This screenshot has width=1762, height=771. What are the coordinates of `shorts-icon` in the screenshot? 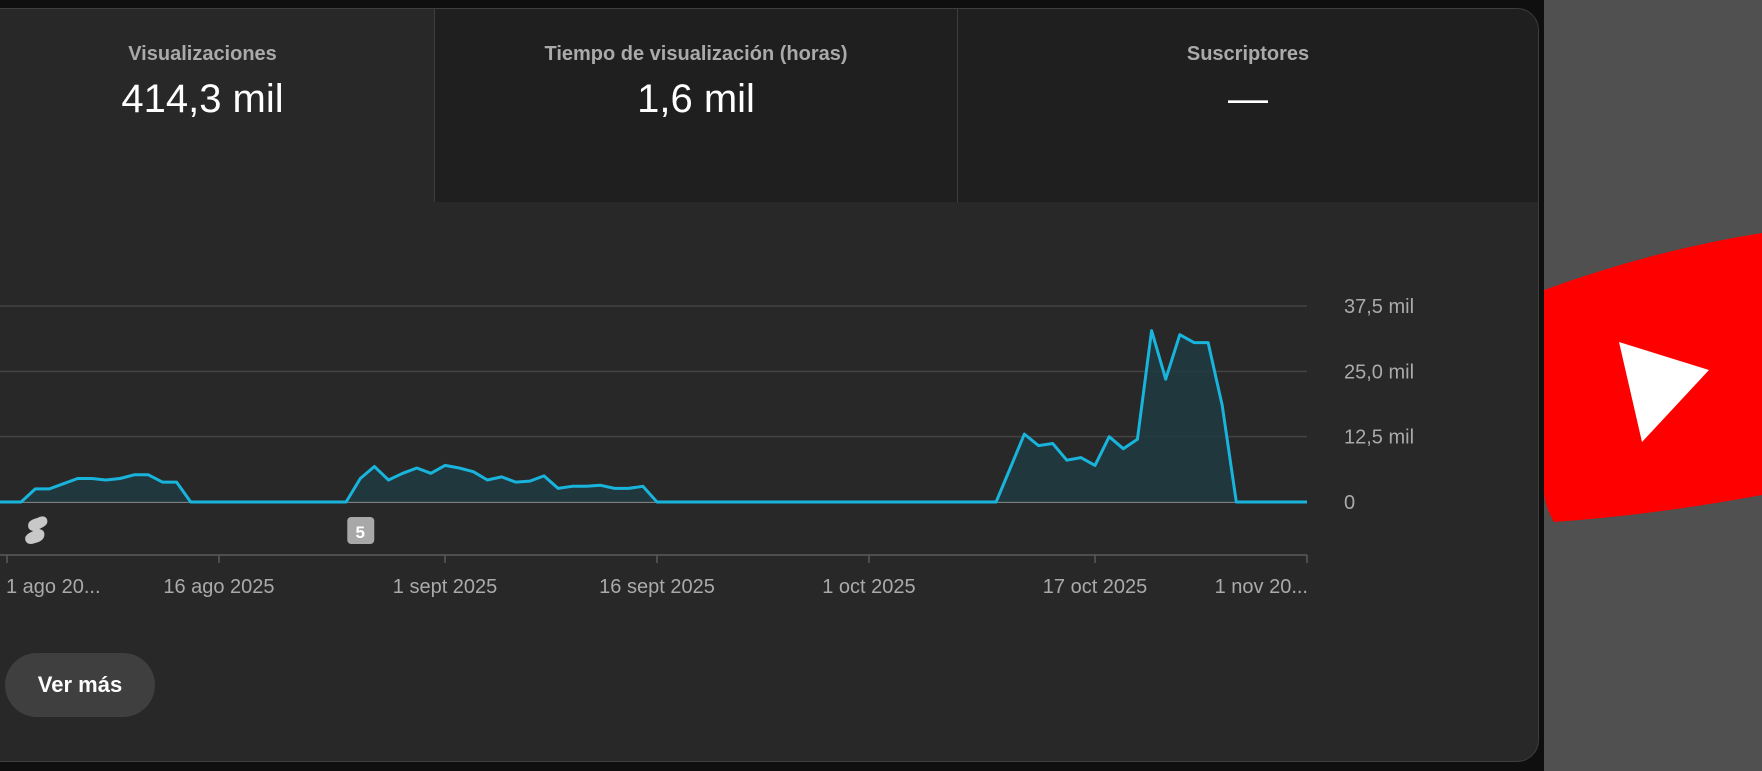 It's located at (36, 530).